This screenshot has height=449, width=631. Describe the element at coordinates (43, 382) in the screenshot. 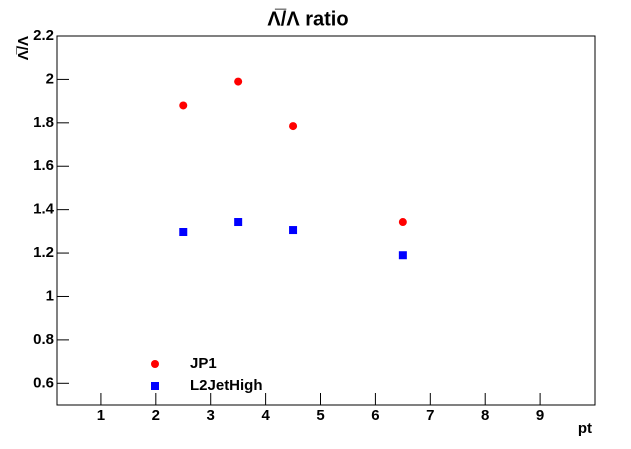

I see `y-tick-label: 0.6` at that location.